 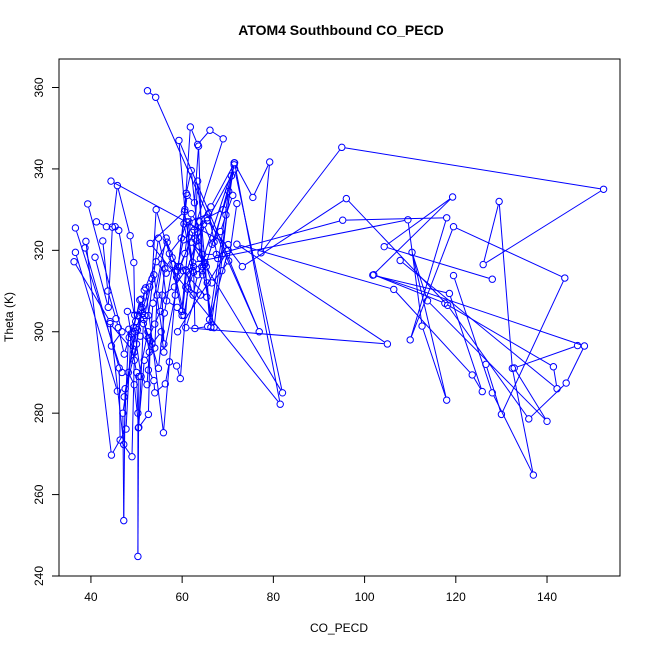 I want to click on x-tick-label: 140, so click(x=547, y=597).